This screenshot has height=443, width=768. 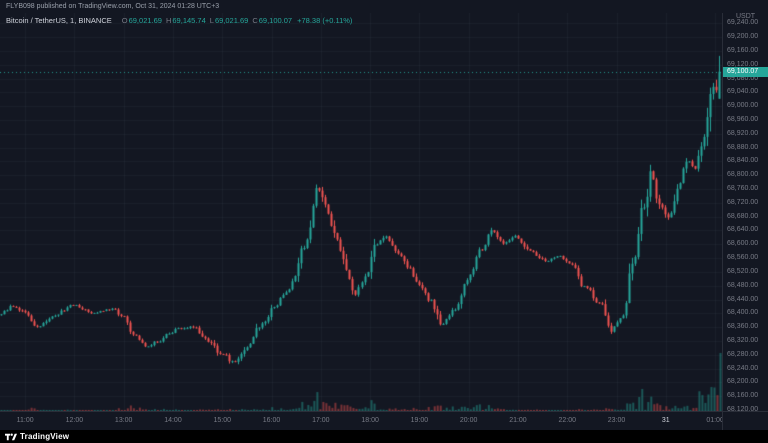 What do you see at coordinates (743, 64) in the screenshot?
I see `price-tick: 69,120.00` at bounding box center [743, 64].